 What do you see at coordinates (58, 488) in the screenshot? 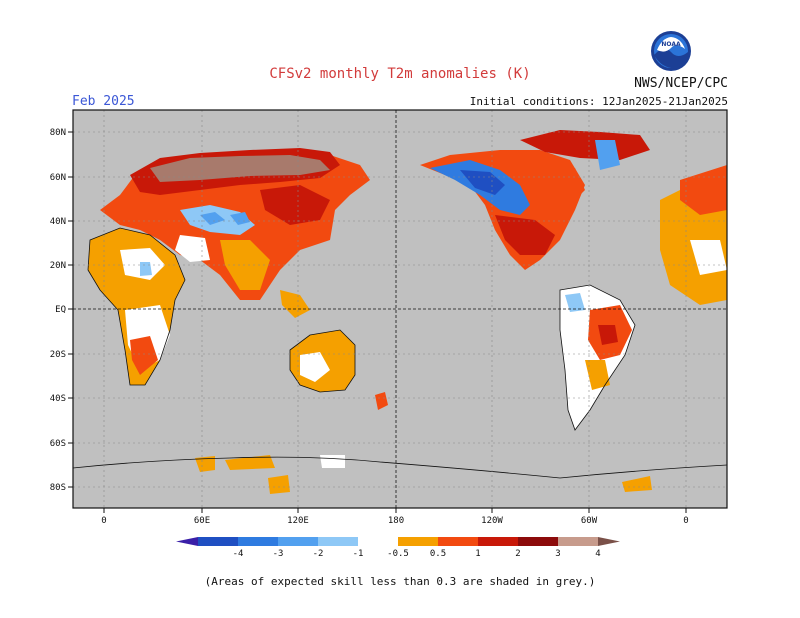
I see `lat-label: 80S` at bounding box center [58, 488].